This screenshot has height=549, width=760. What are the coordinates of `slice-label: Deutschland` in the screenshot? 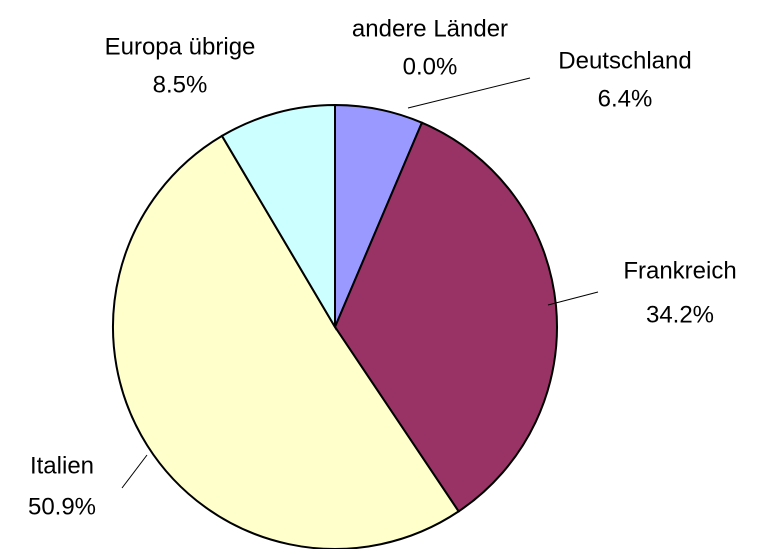 It's located at (624, 60).